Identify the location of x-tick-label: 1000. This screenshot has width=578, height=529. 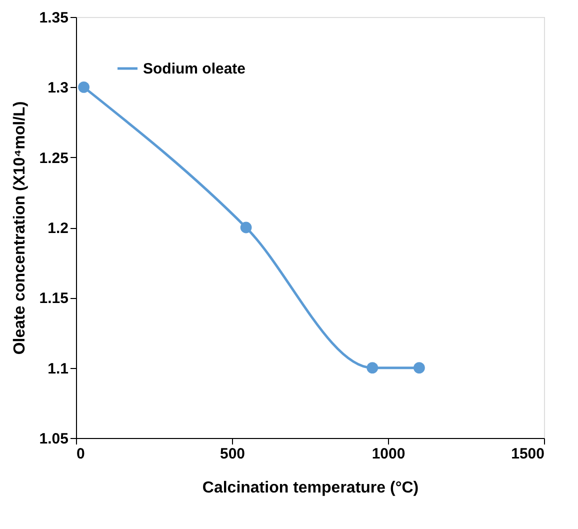
(389, 454).